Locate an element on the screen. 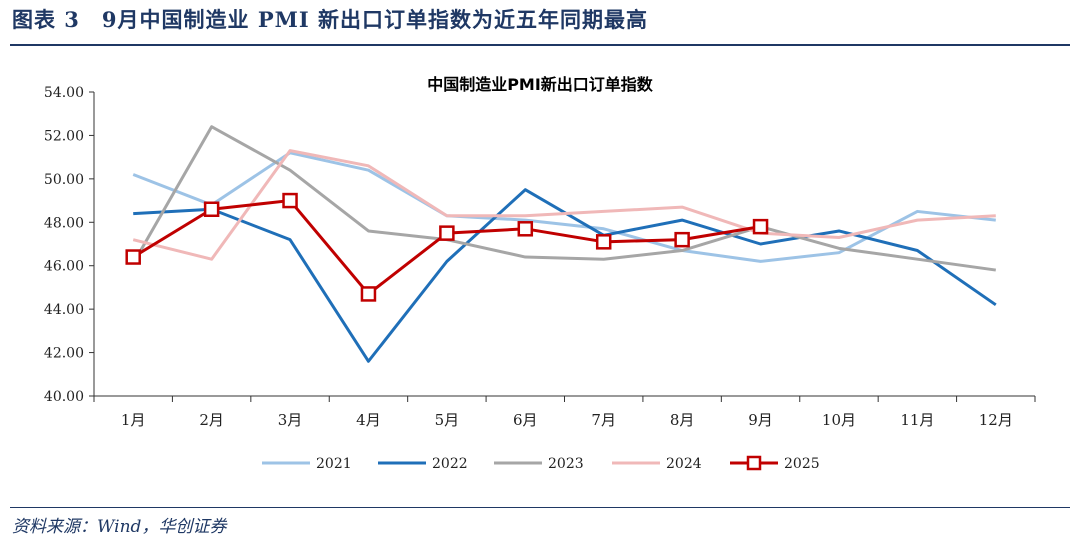 This screenshot has width=1080, height=544. legend-marker-2025 is located at coordinates (754, 463).